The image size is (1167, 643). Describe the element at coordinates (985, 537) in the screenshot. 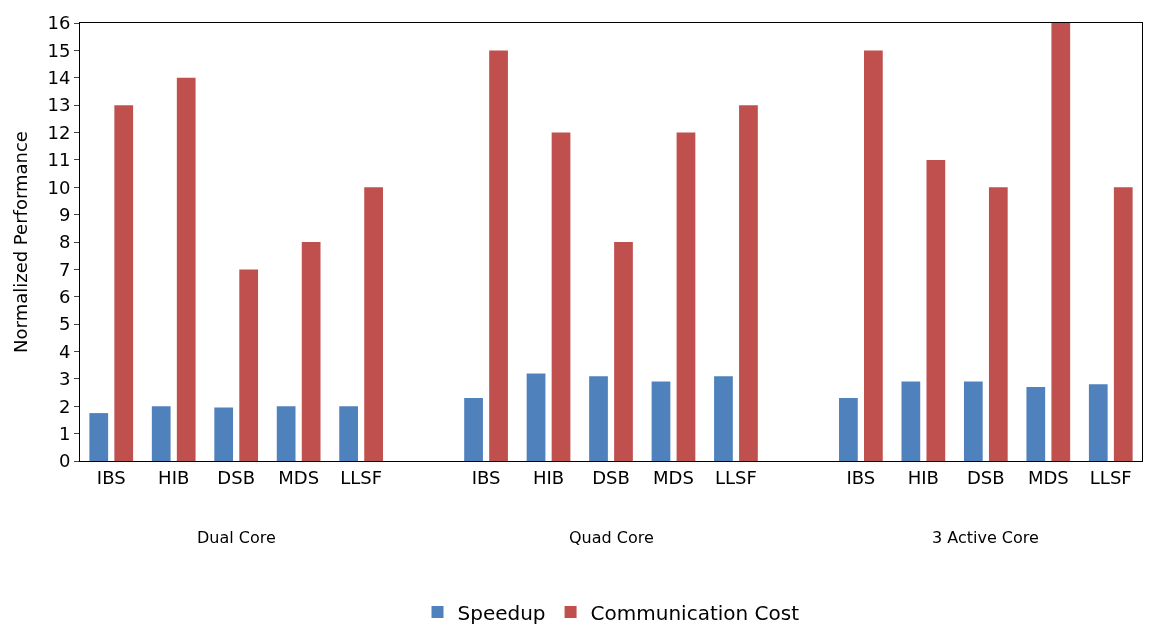

I see `text: 3 Active Core` at that location.